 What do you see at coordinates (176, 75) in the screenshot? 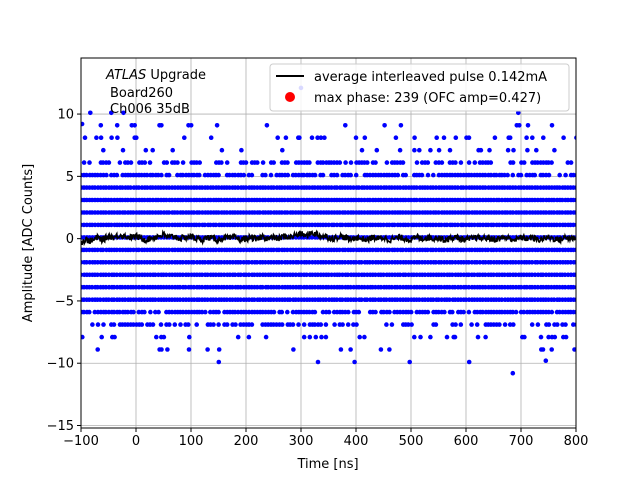
I see `annotation-experiment-suffix: Upgrade` at bounding box center [176, 75].